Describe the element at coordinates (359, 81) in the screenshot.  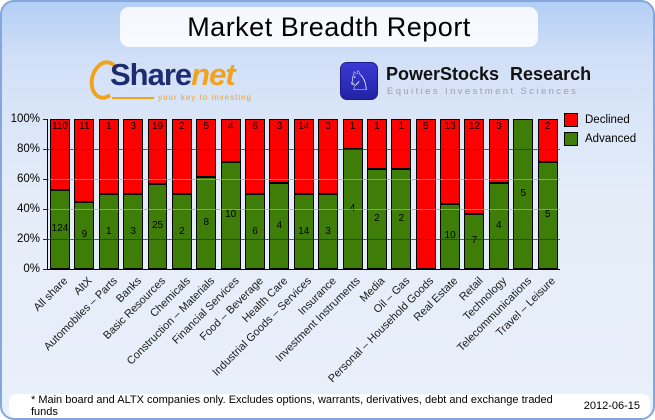
I see `powerstocks-badge: ♘` at that location.